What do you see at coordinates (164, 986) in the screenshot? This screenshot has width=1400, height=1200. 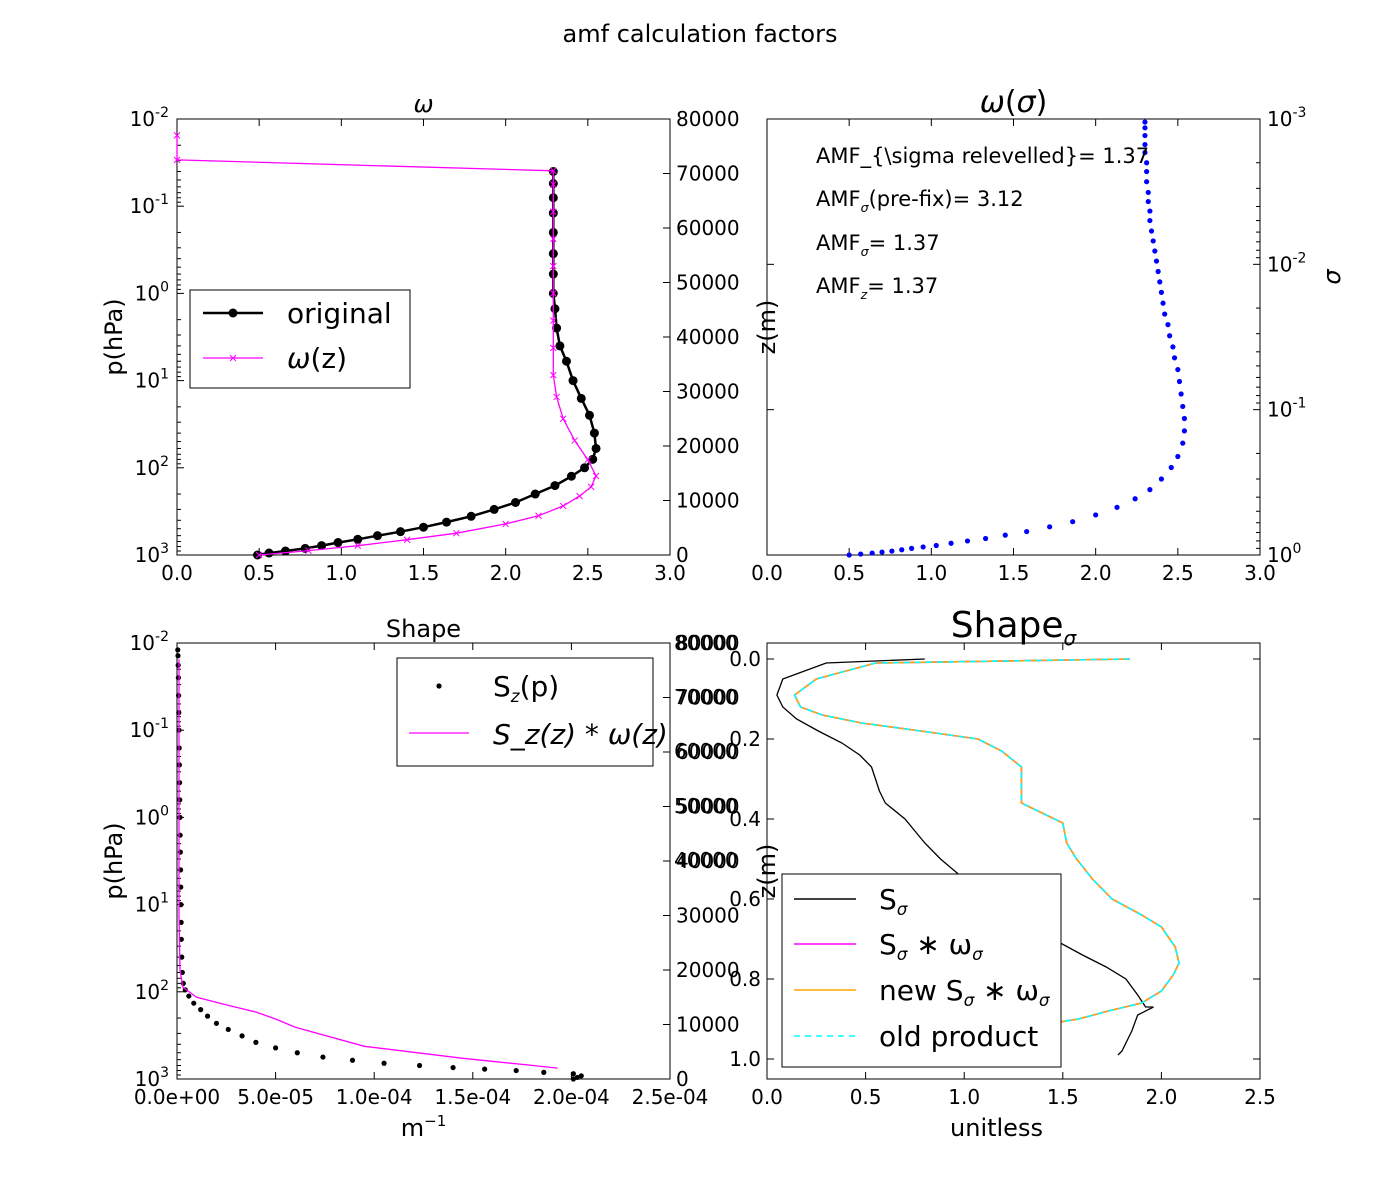 I see `shape-ytick-label-exp: 2` at bounding box center [164, 986].